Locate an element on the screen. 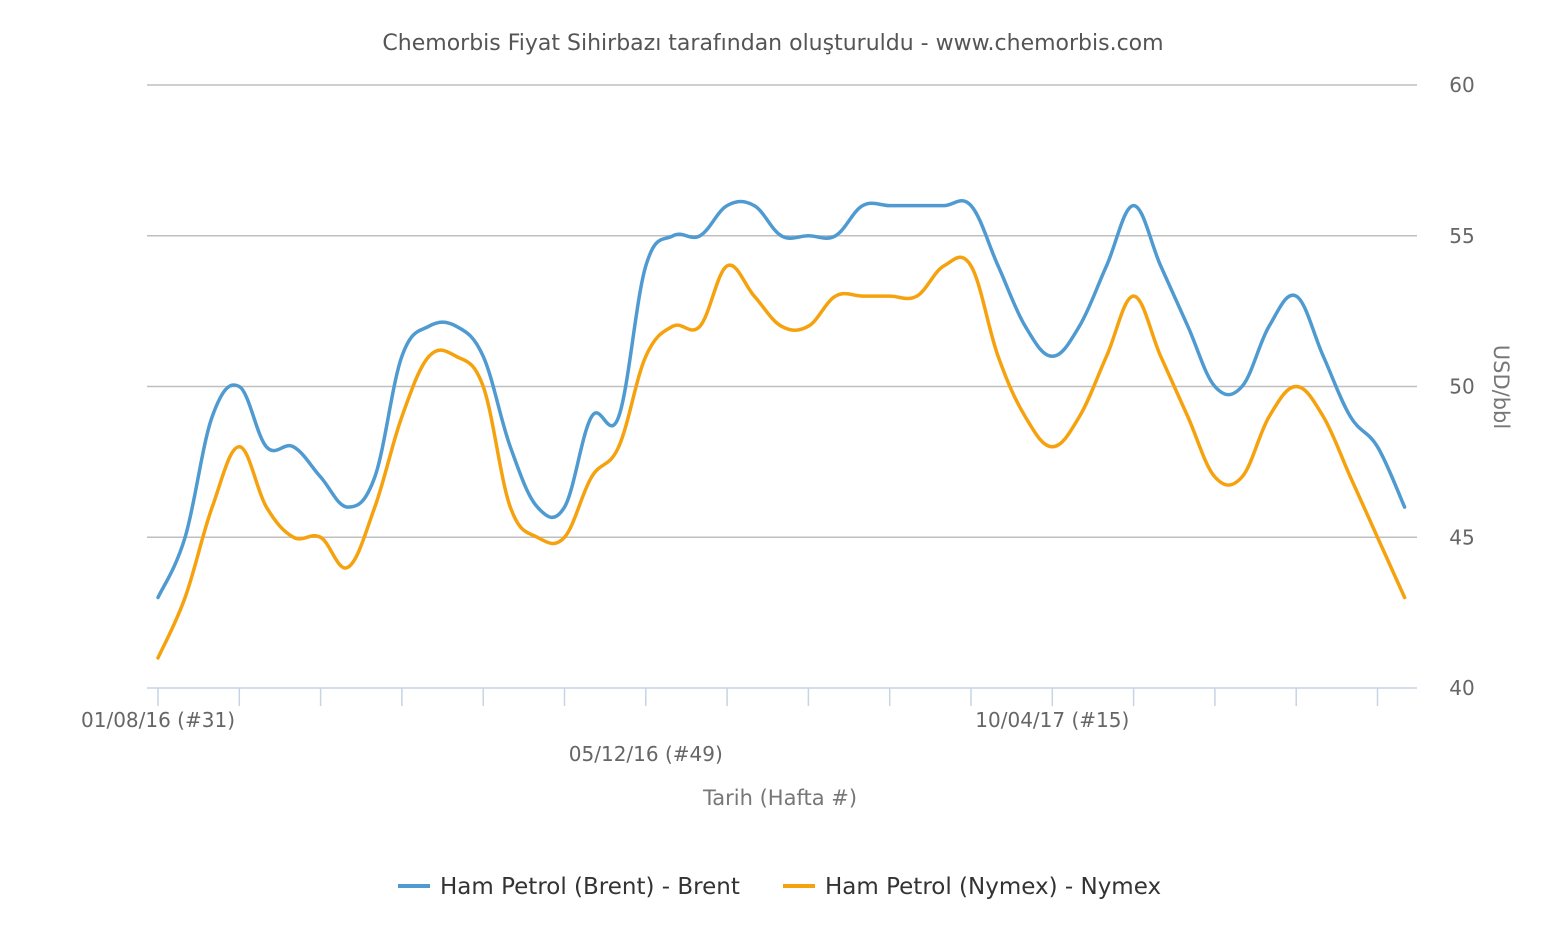  x-tick-label: 10/04/17 (#15) is located at coordinates (1052, 720).